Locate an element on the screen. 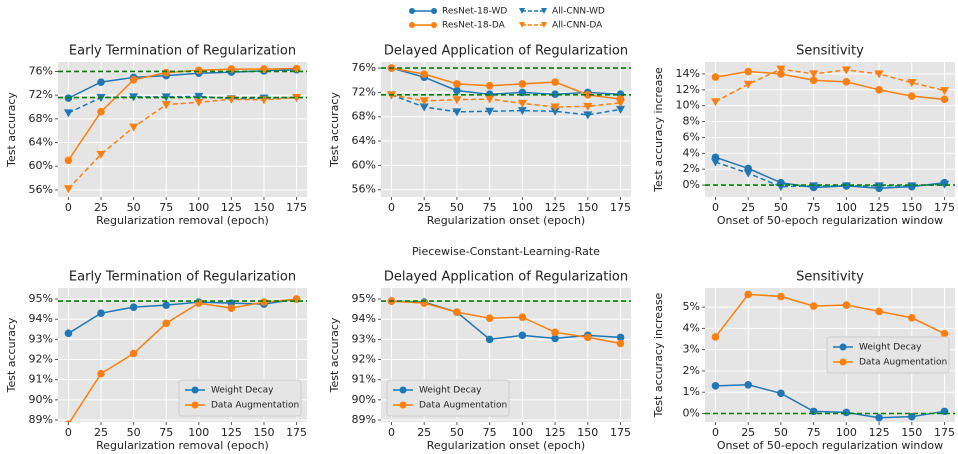  y-tick-label: 56% is located at coordinates (364, 189).